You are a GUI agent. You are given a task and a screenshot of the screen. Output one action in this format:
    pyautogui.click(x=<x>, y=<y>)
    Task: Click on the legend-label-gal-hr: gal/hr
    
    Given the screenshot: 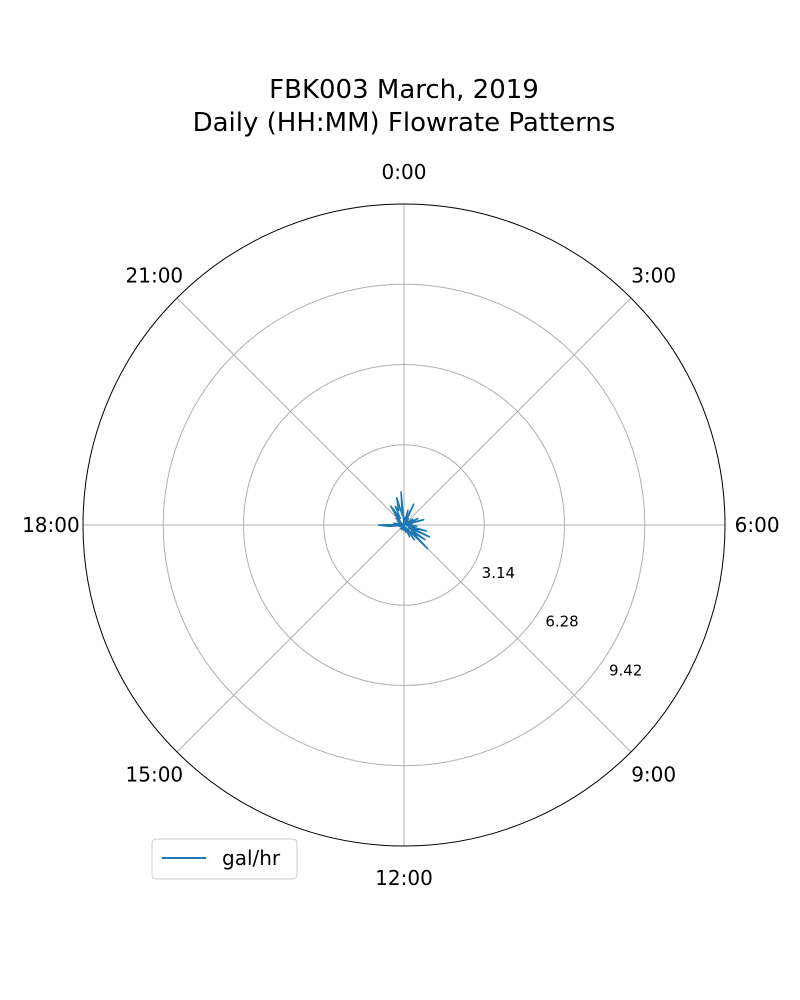 What is the action you would take?
    pyautogui.click(x=251, y=858)
    